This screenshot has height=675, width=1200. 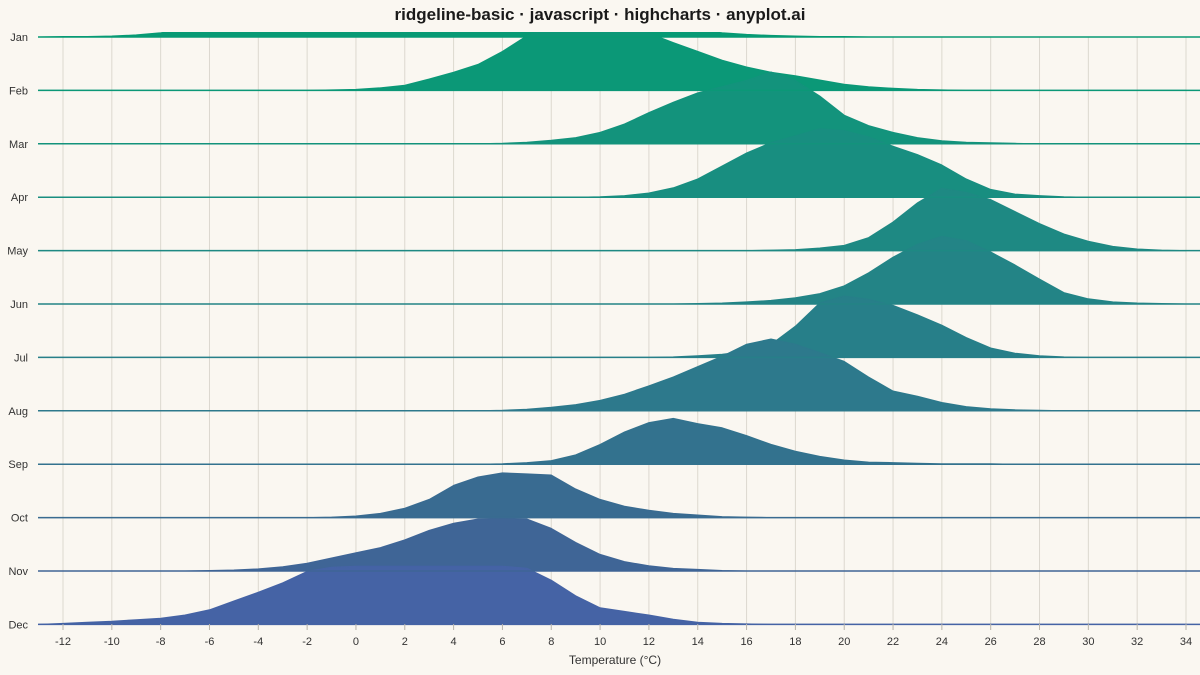 I want to click on x-tick-label: -6, so click(x=210, y=642).